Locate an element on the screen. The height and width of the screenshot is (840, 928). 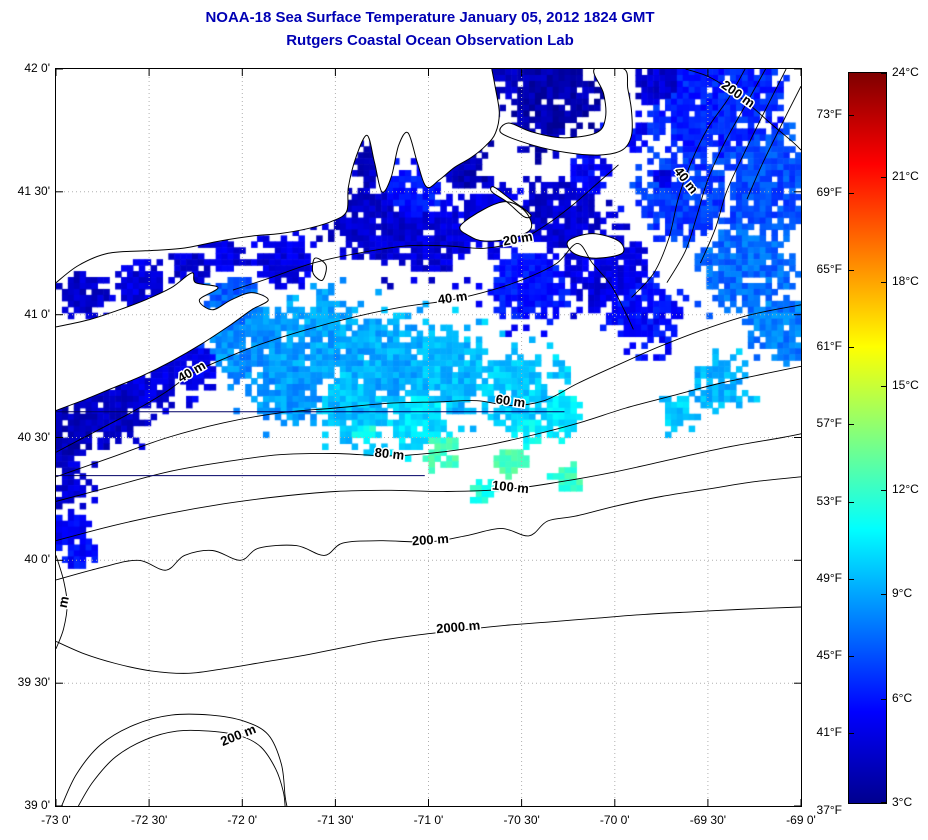
y-tick-label: 39 0' is located at coordinates (37, 805).